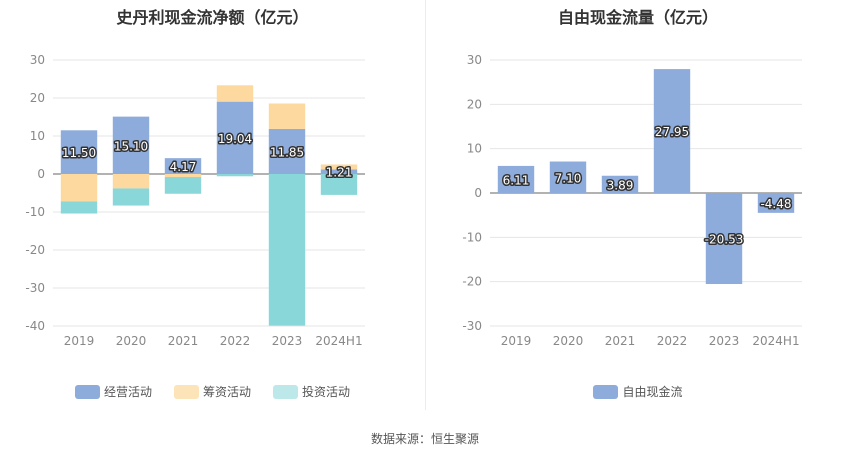 The image size is (850, 459). I want to click on data-label: 11.85, so click(287, 152).